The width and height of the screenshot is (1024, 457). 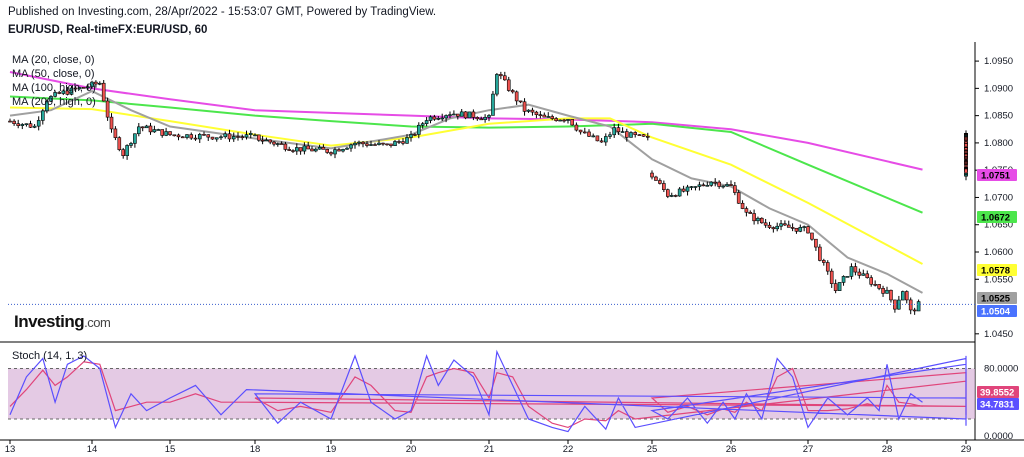 What do you see at coordinates (331, 449) in the screenshot?
I see `time-tick-label: 19` at bounding box center [331, 449].